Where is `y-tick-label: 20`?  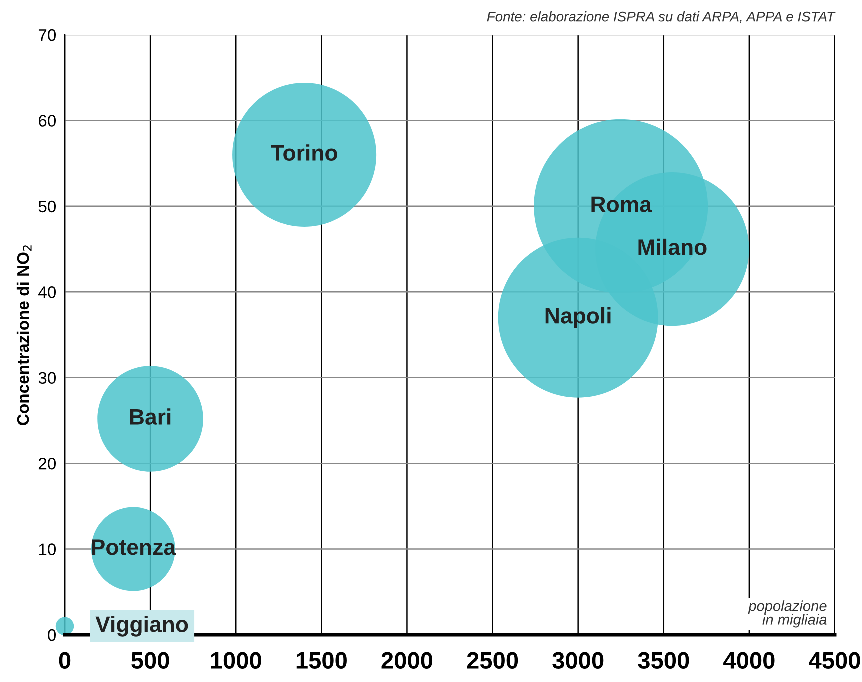 y-tick-label: 20 is located at coordinates (47, 464).